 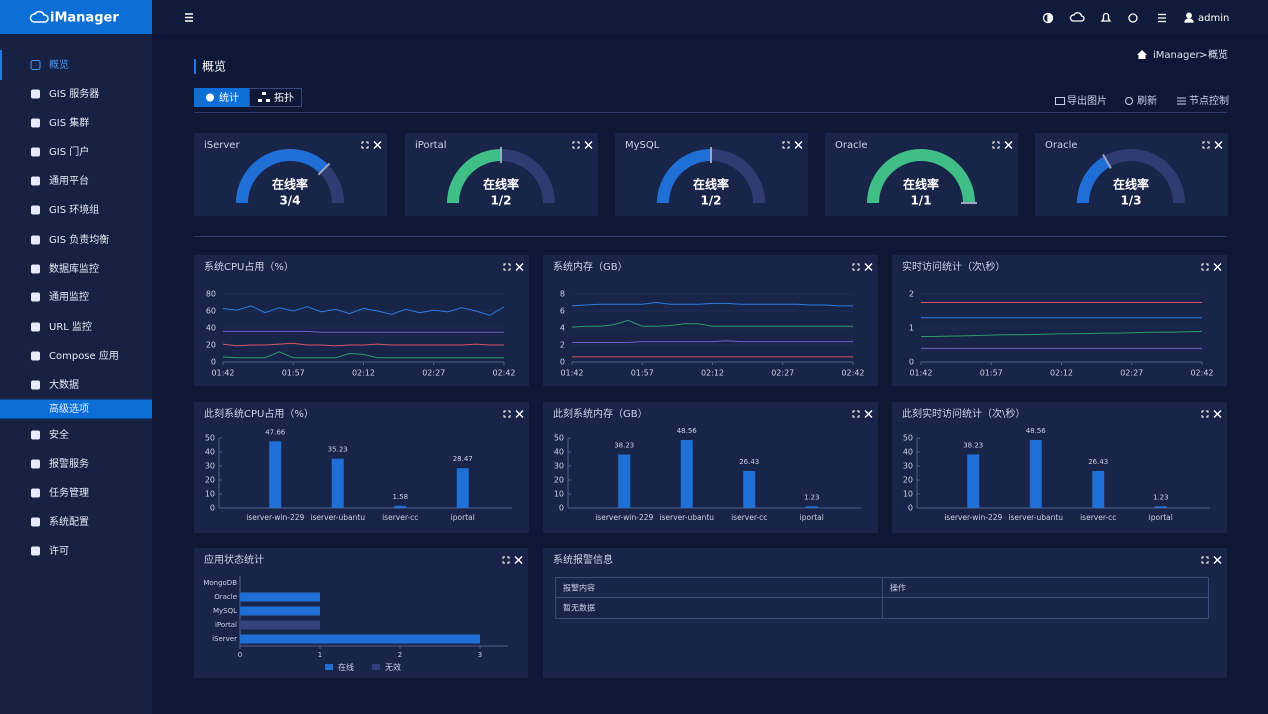 I want to click on tab, so click(x=275, y=97).